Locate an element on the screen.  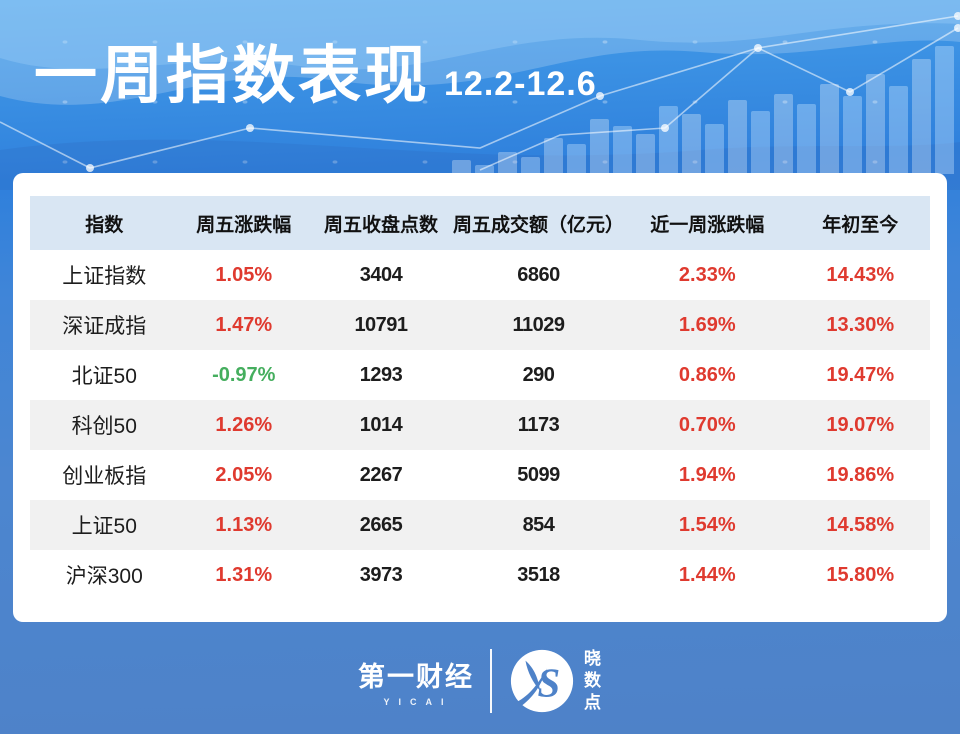
fri-change: 1.13% is located at coordinates (244, 524).